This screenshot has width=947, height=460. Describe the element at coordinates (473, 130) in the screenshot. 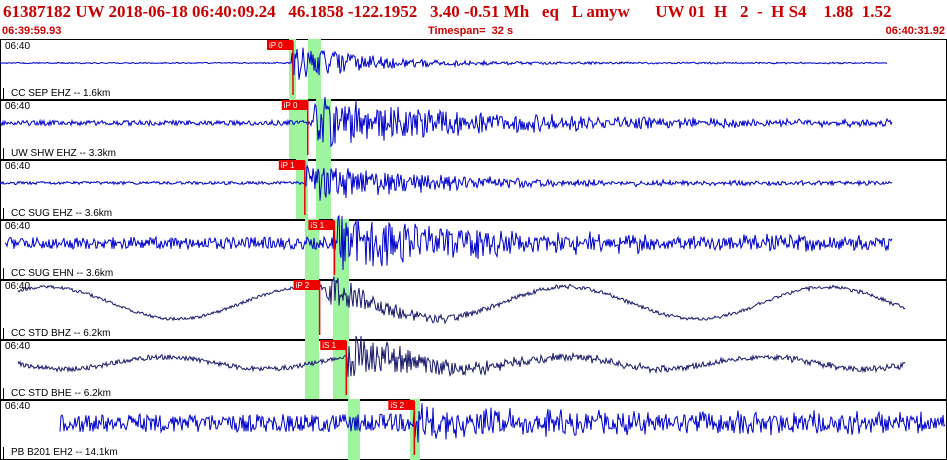

I see `trace-panel-shw-ehz: 06:40 UW SHW EHZ -- 3.3km` at that location.